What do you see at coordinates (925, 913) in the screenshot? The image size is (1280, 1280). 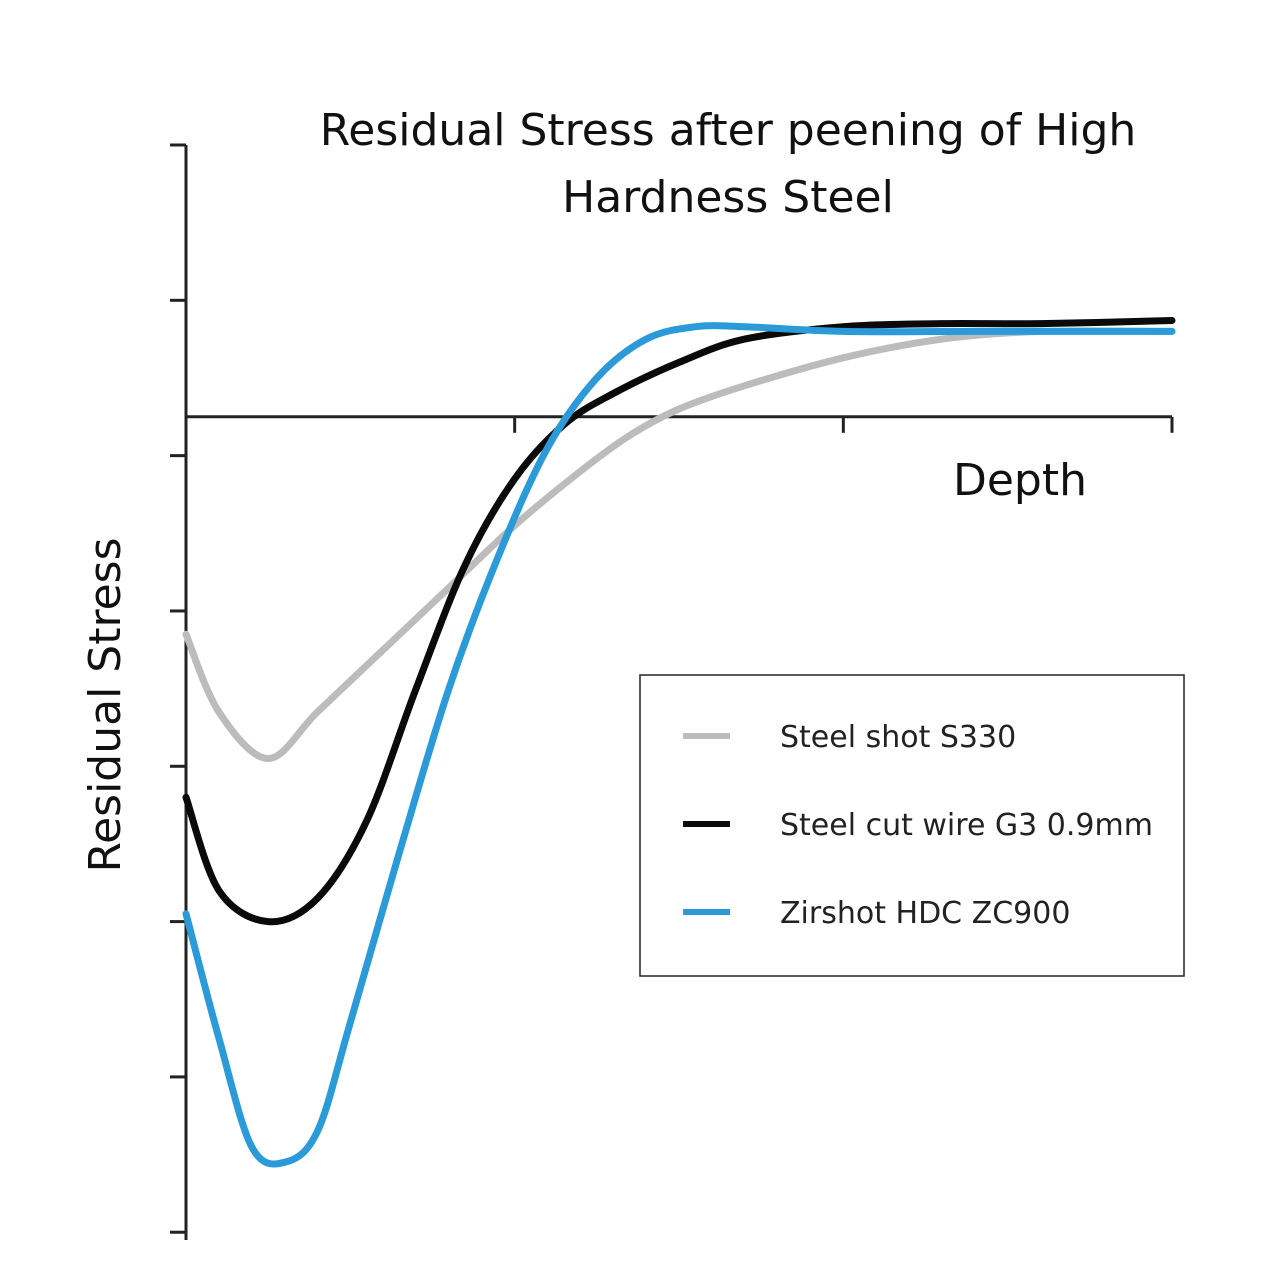 I see `legend-label-zirshot-hdc-zc900: Zirshot HDC ZC900` at bounding box center [925, 913].